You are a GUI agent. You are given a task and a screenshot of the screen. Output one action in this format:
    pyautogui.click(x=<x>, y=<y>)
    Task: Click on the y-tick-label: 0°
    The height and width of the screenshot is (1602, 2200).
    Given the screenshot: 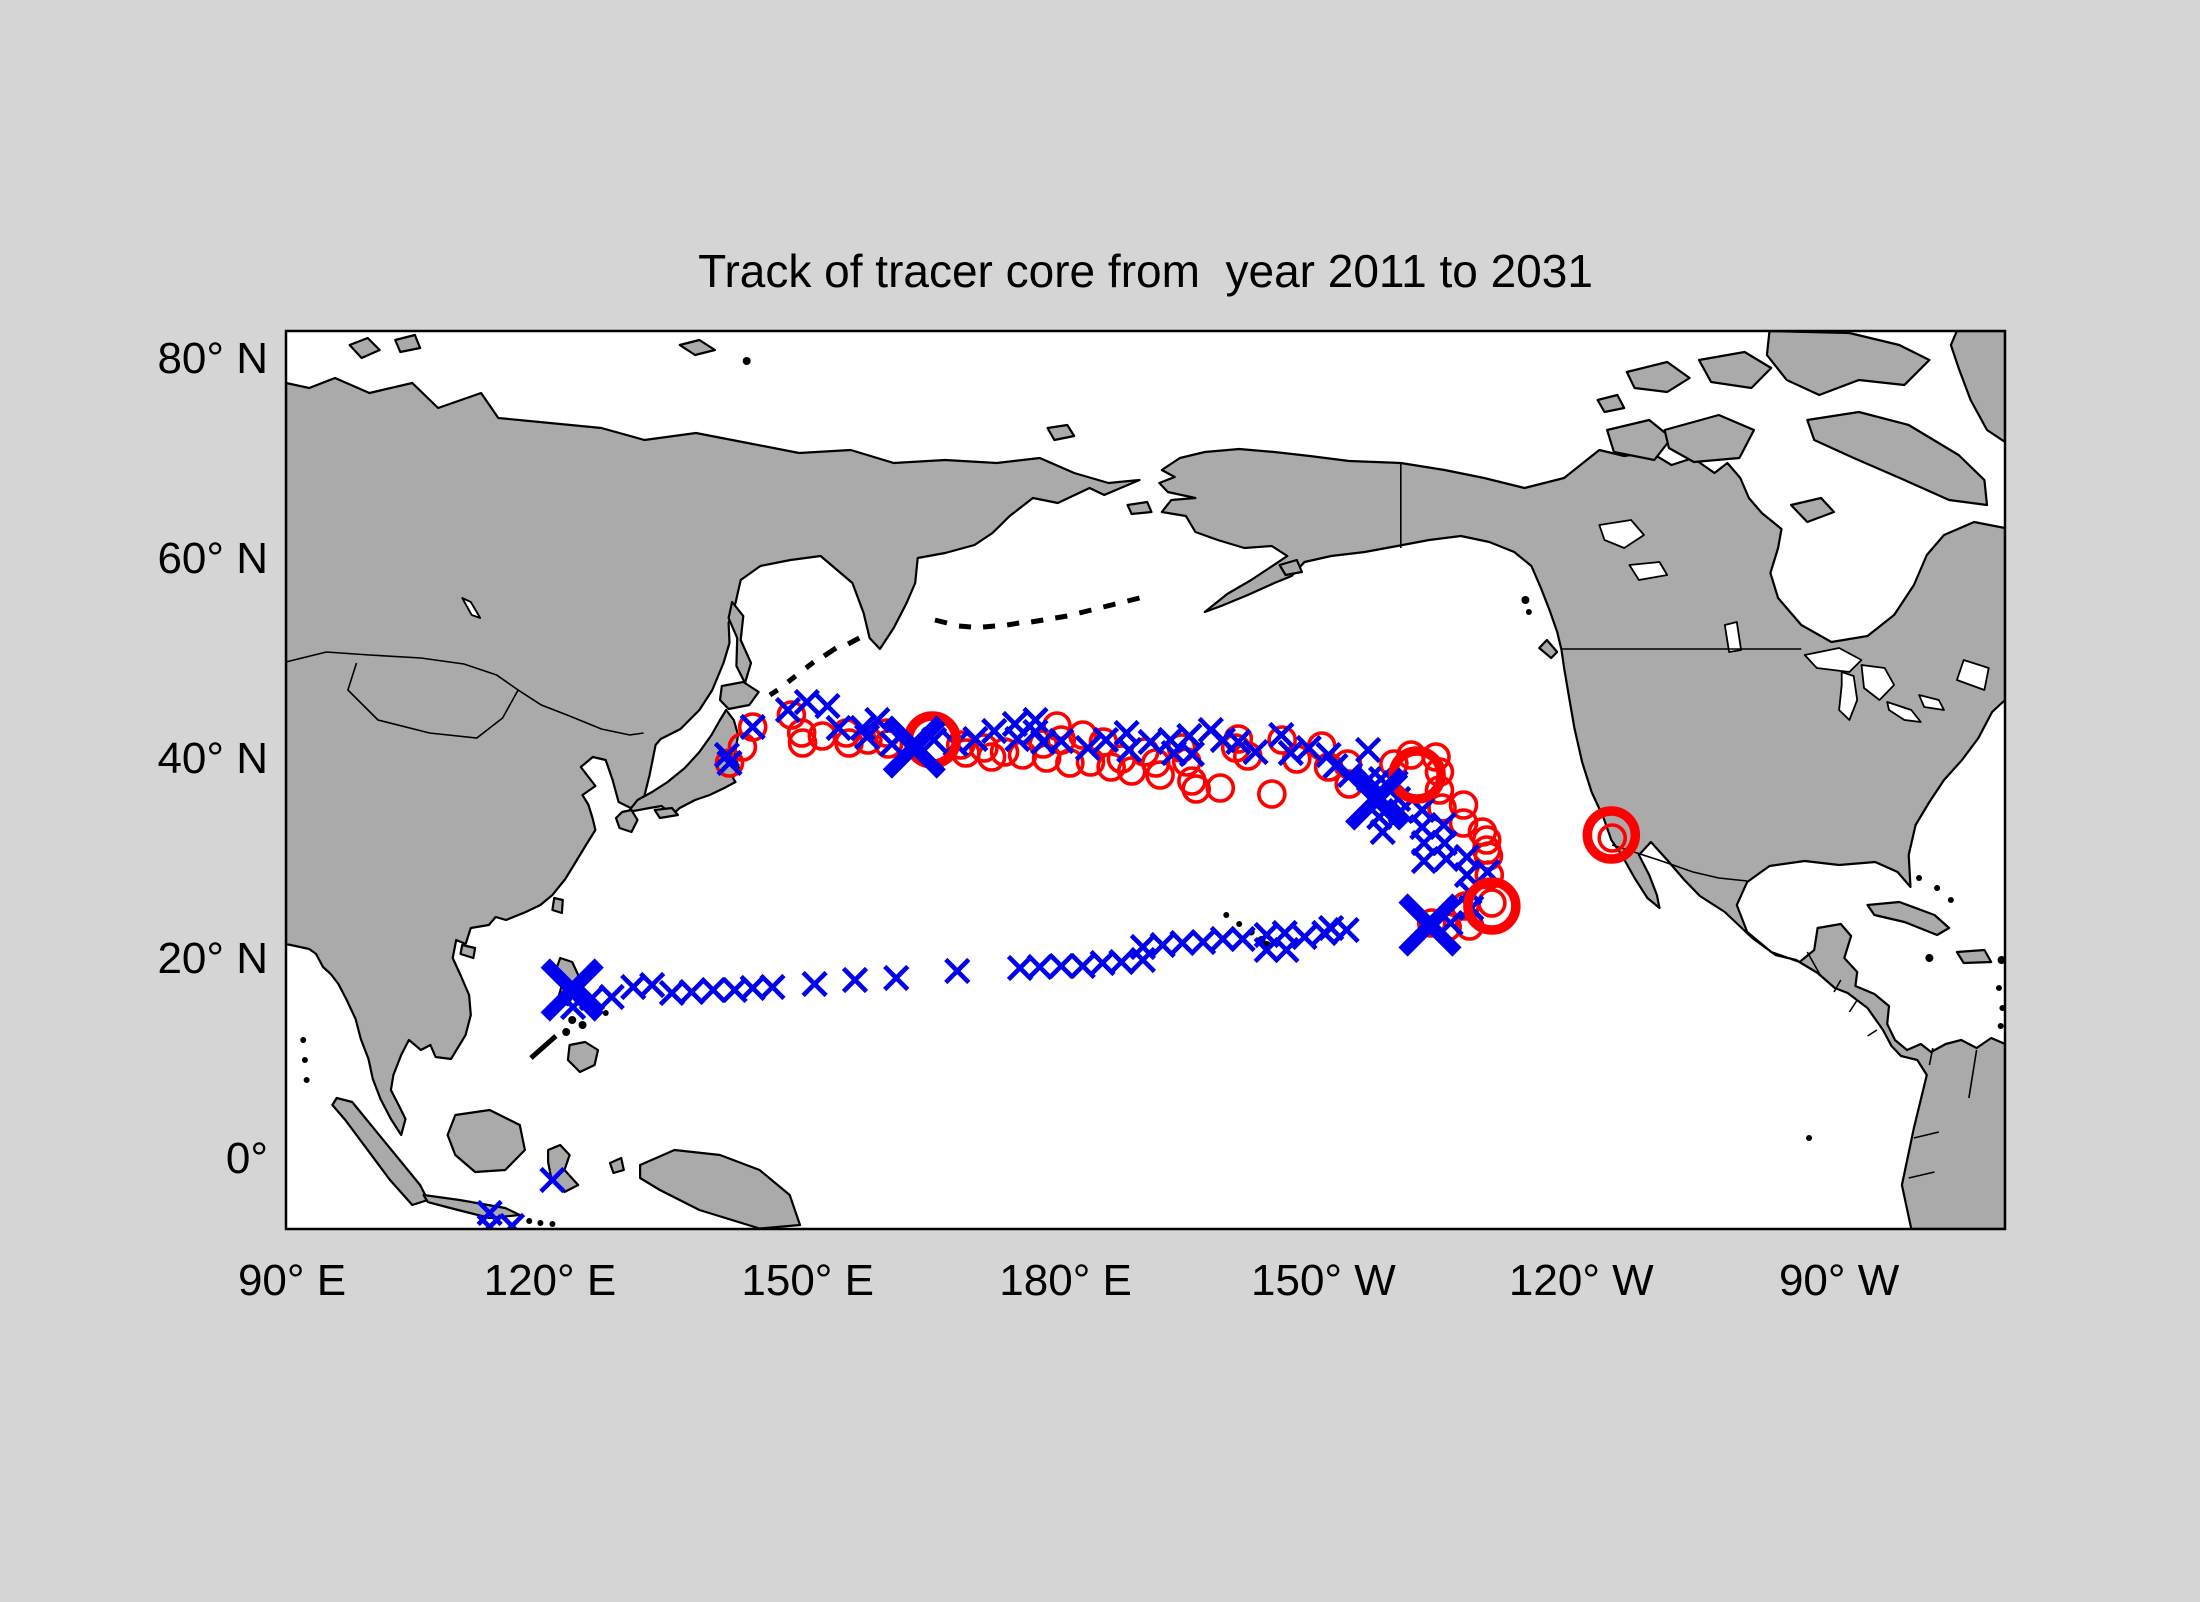 What is the action you would take?
    pyautogui.click(x=247, y=1158)
    